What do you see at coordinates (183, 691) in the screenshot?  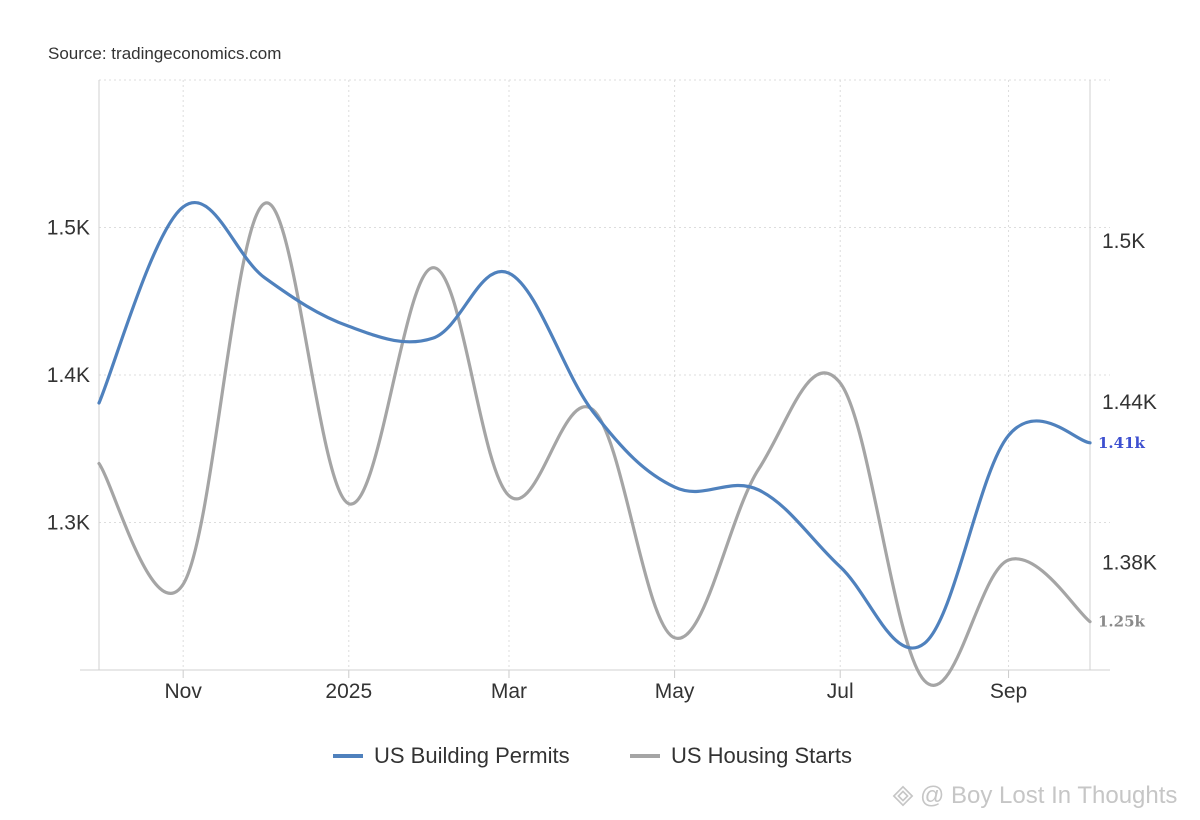 I see `x-tick-label: Nov` at bounding box center [183, 691].